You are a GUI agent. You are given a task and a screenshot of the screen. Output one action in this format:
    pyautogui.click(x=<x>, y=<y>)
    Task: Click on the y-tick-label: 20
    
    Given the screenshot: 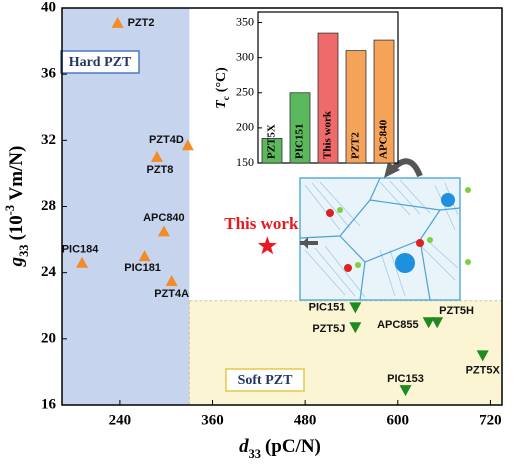 What is the action you would take?
    pyautogui.click(x=48, y=338)
    